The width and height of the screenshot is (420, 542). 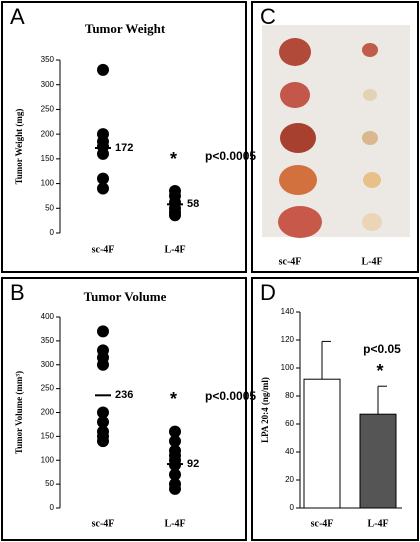 What do you see at coordinates (289, 395) in the screenshot?
I see `y-tick-label: 80` at bounding box center [289, 395].